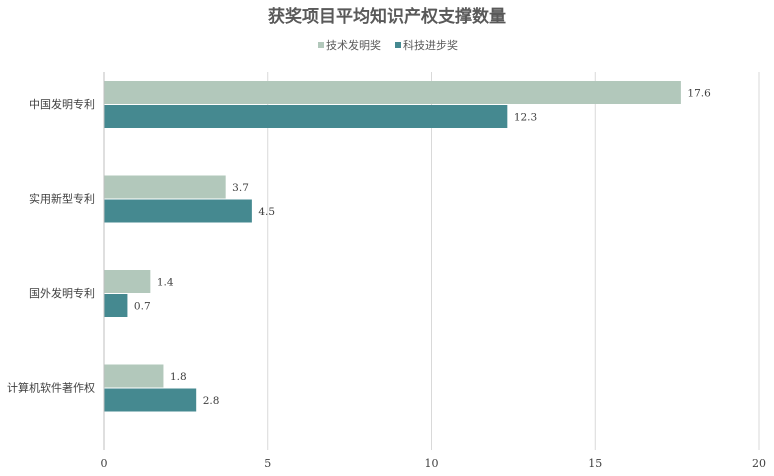 The width and height of the screenshot is (774, 476). Describe the element at coordinates (595, 463) in the screenshot. I see `x-tick-label: 15` at that location.